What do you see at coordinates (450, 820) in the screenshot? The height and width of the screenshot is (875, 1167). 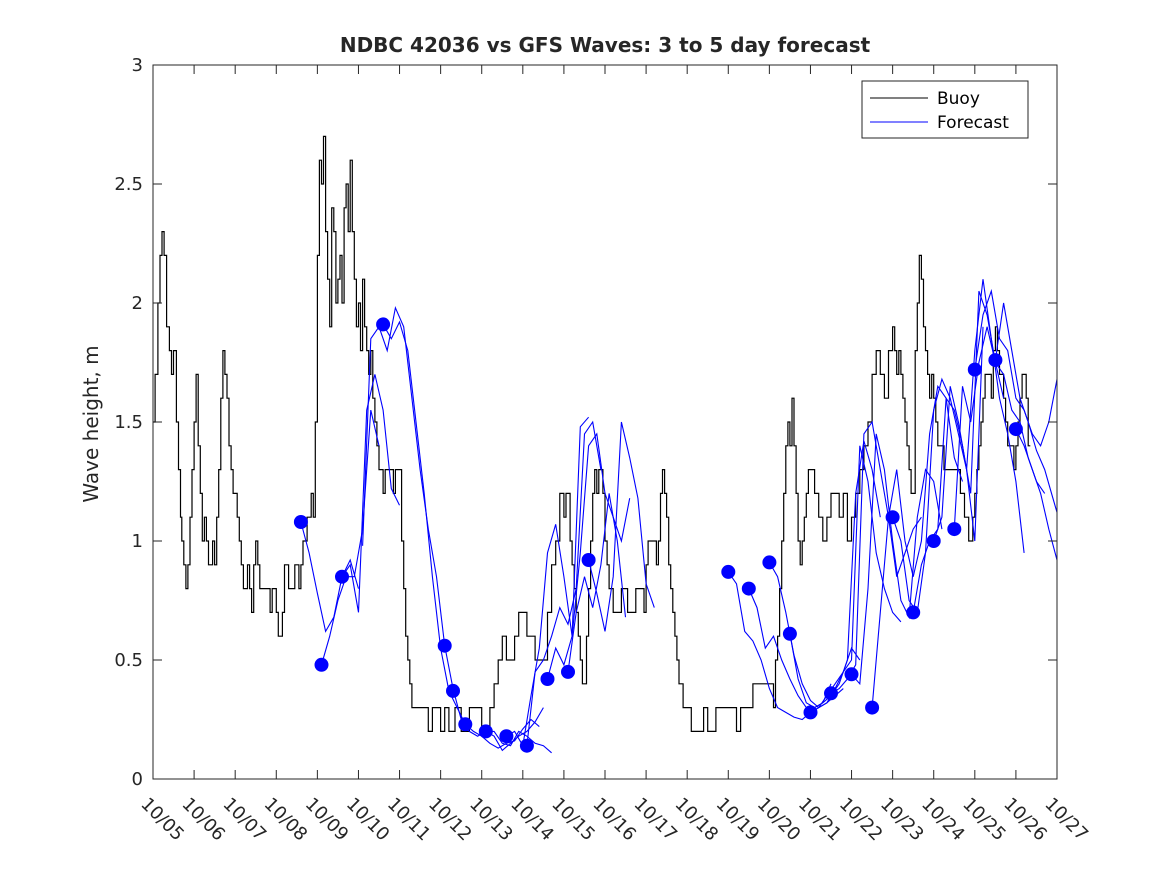 I see `x-tick-label: 10/12` at bounding box center [450, 820].